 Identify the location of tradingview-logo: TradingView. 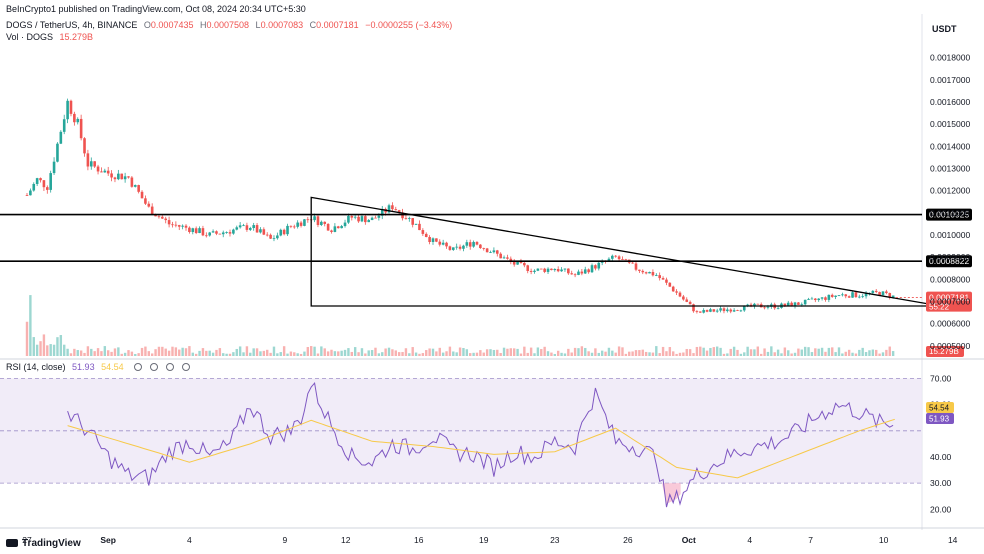
(43, 543).